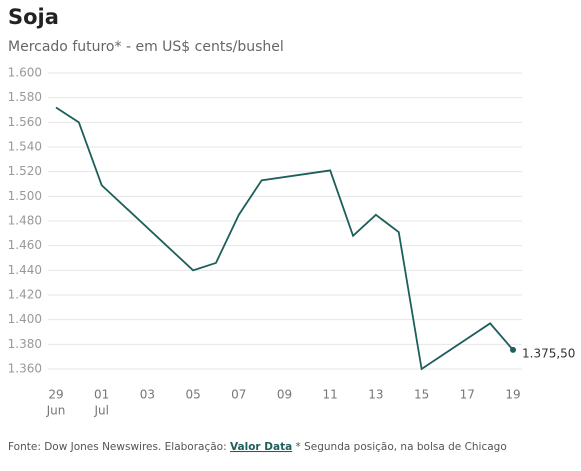 The width and height of the screenshot is (581, 471). What do you see at coordinates (548, 353) in the screenshot?
I see `value-label: 1.375,50` at bounding box center [548, 353].